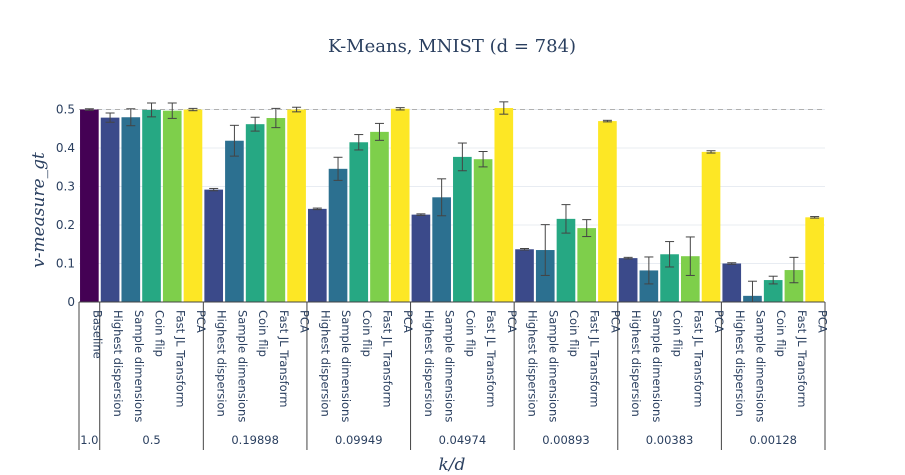 The width and height of the screenshot is (905, 475). I want to click on group-label: 1.0, so click(89, 440).